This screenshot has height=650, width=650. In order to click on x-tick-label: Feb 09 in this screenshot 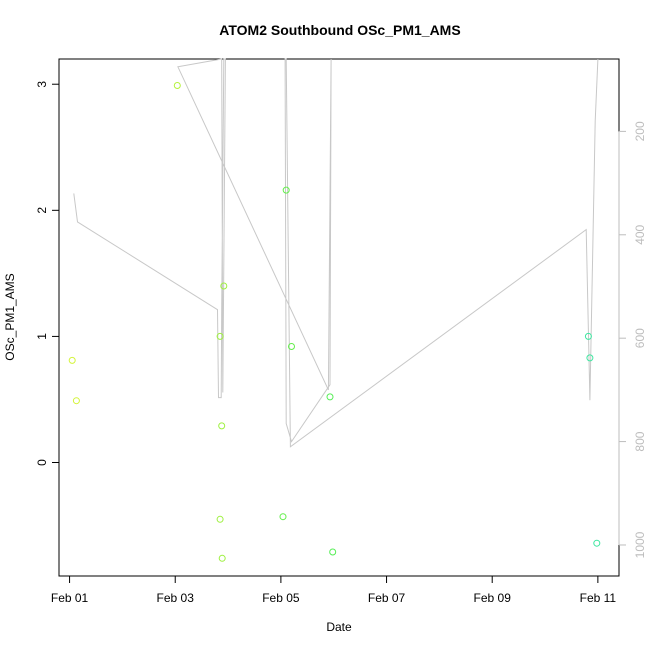, I will do `click(493, 598)`.